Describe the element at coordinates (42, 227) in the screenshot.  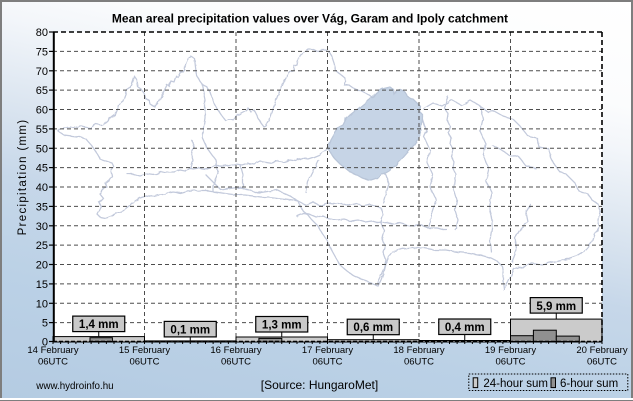
I see `svg-text: 30` at that location.